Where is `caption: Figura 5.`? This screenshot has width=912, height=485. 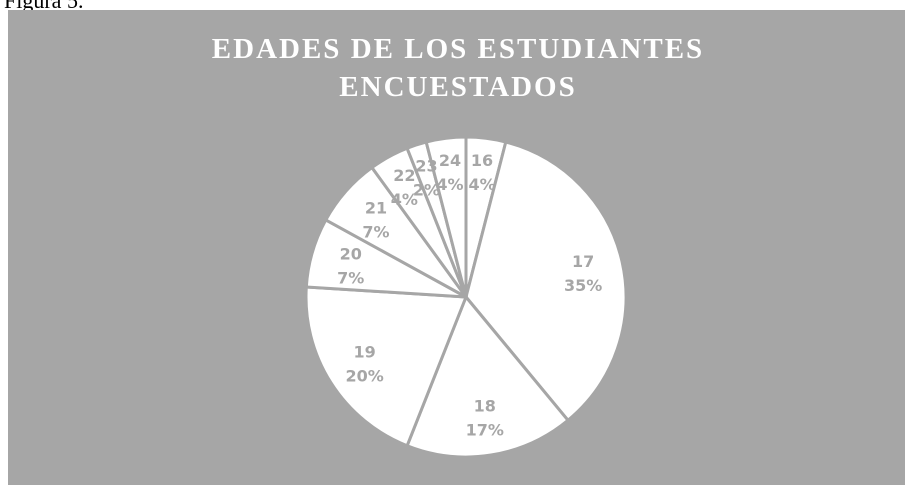
caption: Figura 5. is located at coordinates (43, 6).